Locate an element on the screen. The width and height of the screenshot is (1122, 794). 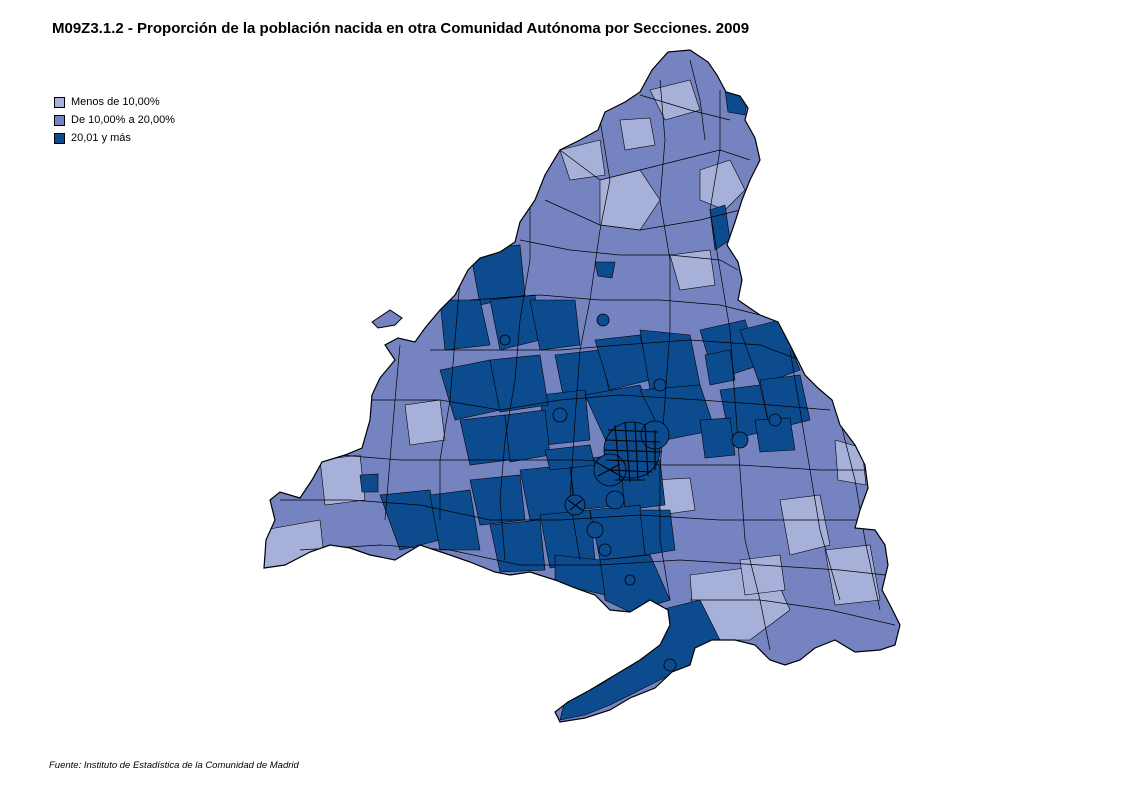
detached-enclave is located at coordinates (387, 319).